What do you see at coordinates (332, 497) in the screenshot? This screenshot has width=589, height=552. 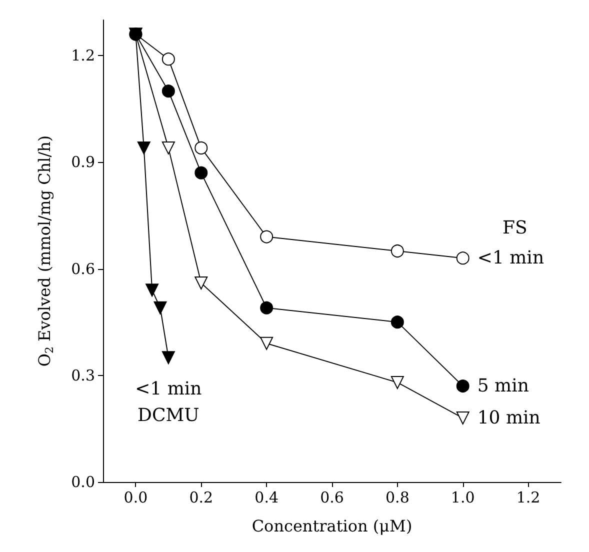 I see `x-tick-label: 0.6` at bounding box center [332, 497].